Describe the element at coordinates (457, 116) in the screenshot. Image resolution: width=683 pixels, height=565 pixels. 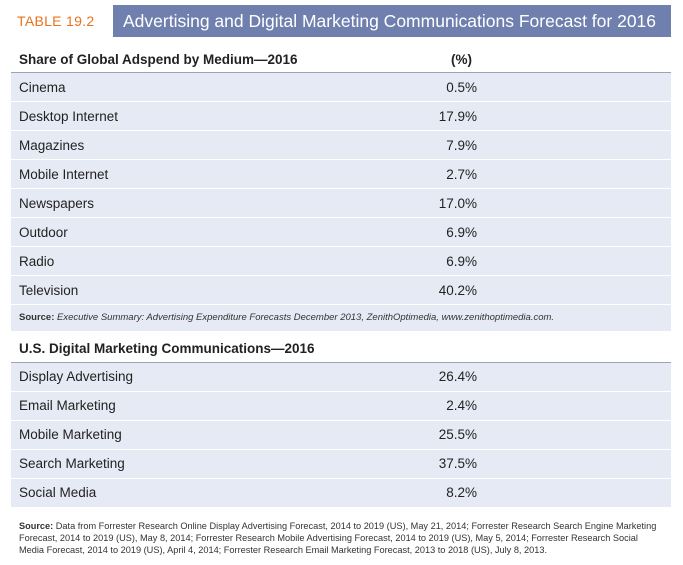
I see `row-value: 17.9%` at that location.